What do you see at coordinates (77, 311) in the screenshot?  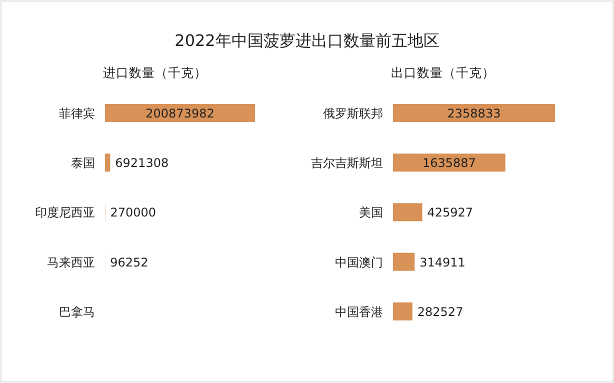 I see `y-tick-label: 巴拿马` at bounding box center [77, 311].